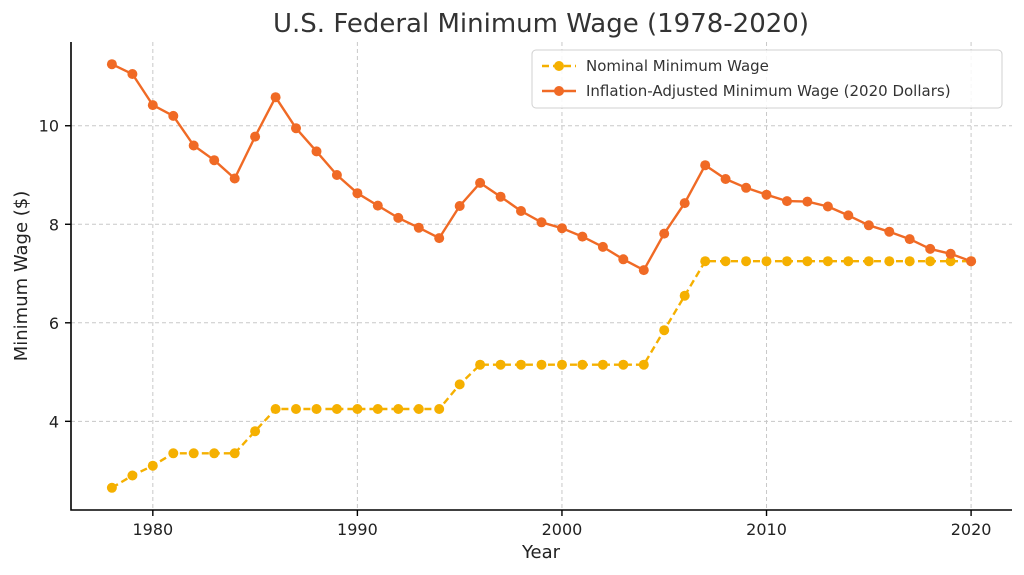 The width and height of the screenshot is (1024, 575). What do you see at coordinates (21, 276) in the screenshot?
I see `y-axis-label: Minimum Wage ($)` at bounding box center [21, 276].